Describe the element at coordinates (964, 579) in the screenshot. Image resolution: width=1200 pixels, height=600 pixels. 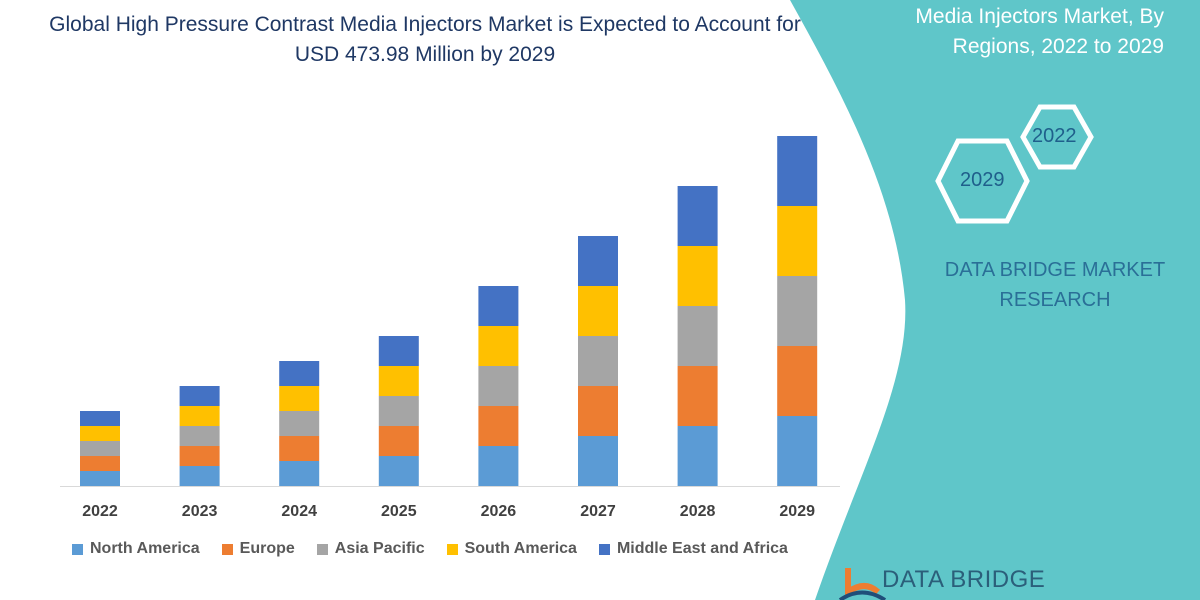
I see `logo-text: DATA BRIDGE` at that location.